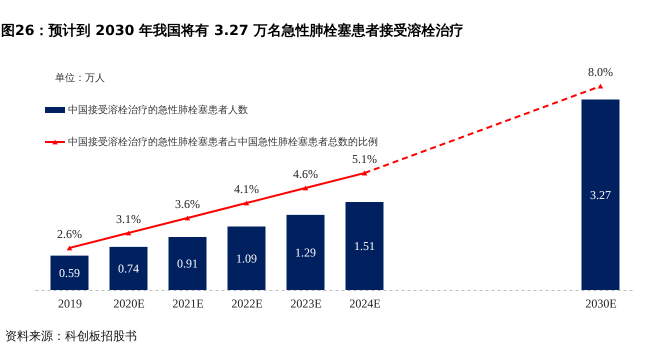 The height and width of the screenshot is (346, 665). I want to click on data-label: 3.27, so click(600, 195).